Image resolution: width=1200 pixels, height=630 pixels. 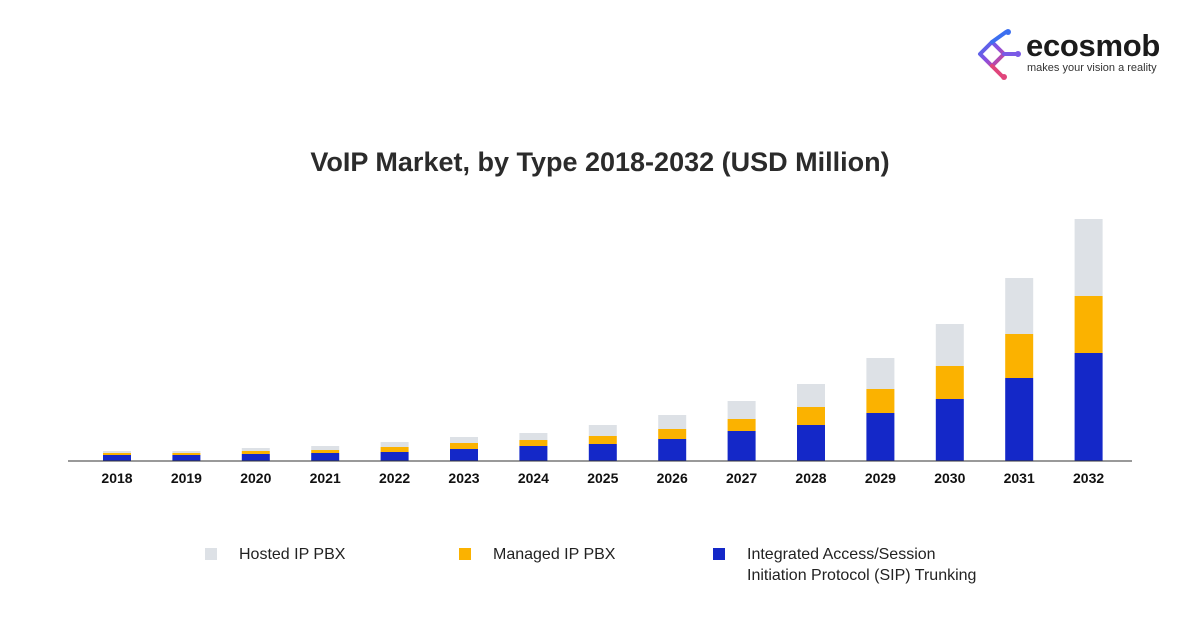 I want to click on bar-sip-2018, so click(x=117, y=458).